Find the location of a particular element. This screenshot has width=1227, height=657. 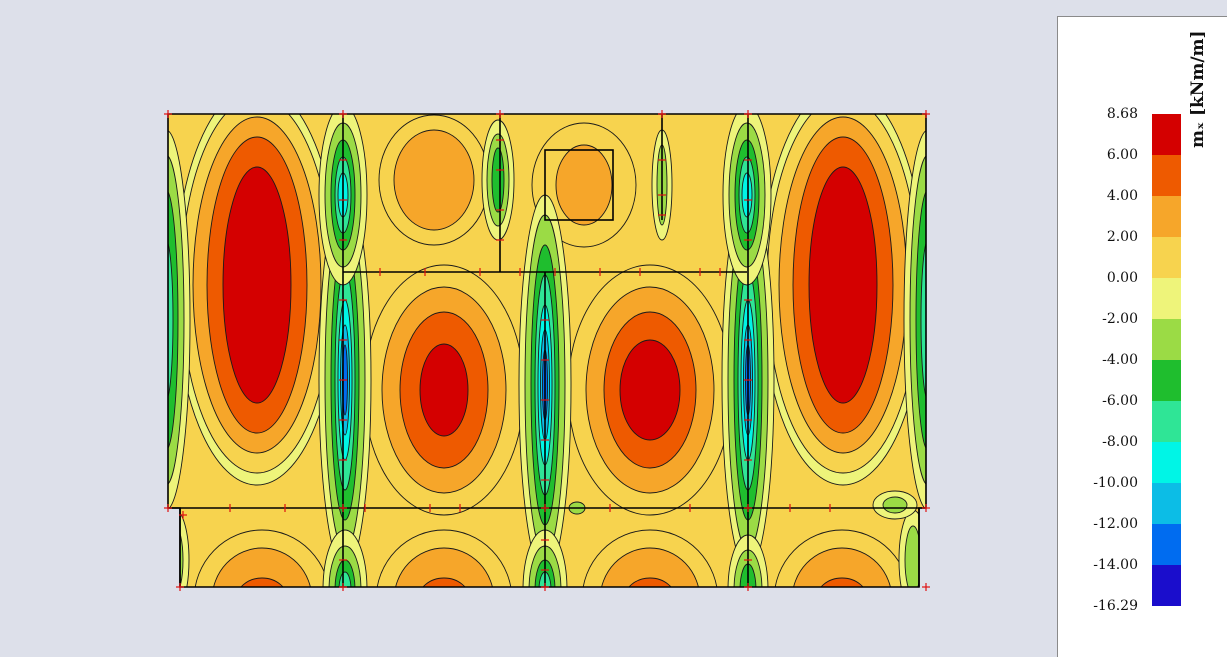

legend-tick-label: 0.00 is located at coordinates (1122, 278).